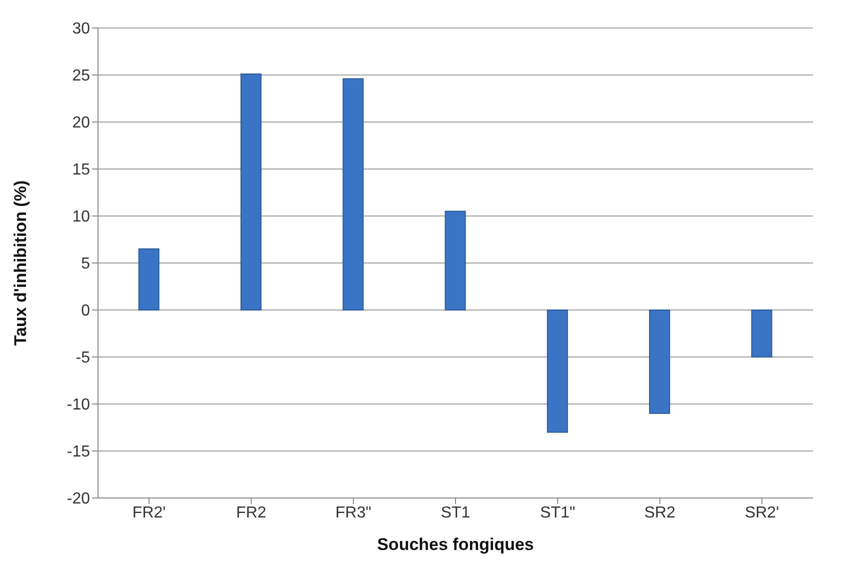 The image size is (841, 567). Describe the element at coordinates (455, 544) in the screenshot. I see `x-axis-title: Souches fongiques` at that location.